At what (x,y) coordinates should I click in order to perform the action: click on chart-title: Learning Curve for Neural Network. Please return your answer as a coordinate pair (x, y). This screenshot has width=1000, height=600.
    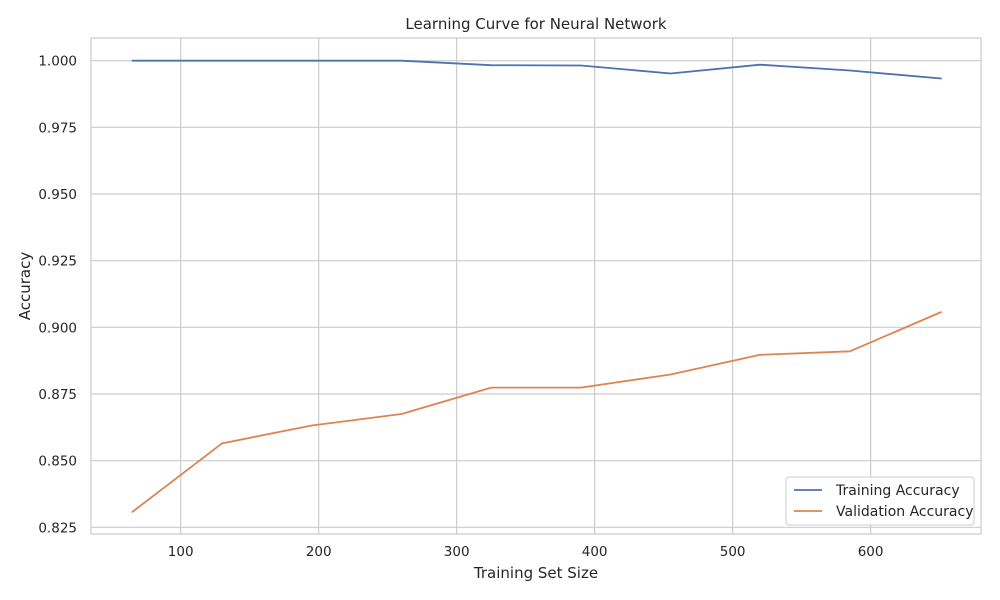
    Looking at the image, I should click on (535, 24).